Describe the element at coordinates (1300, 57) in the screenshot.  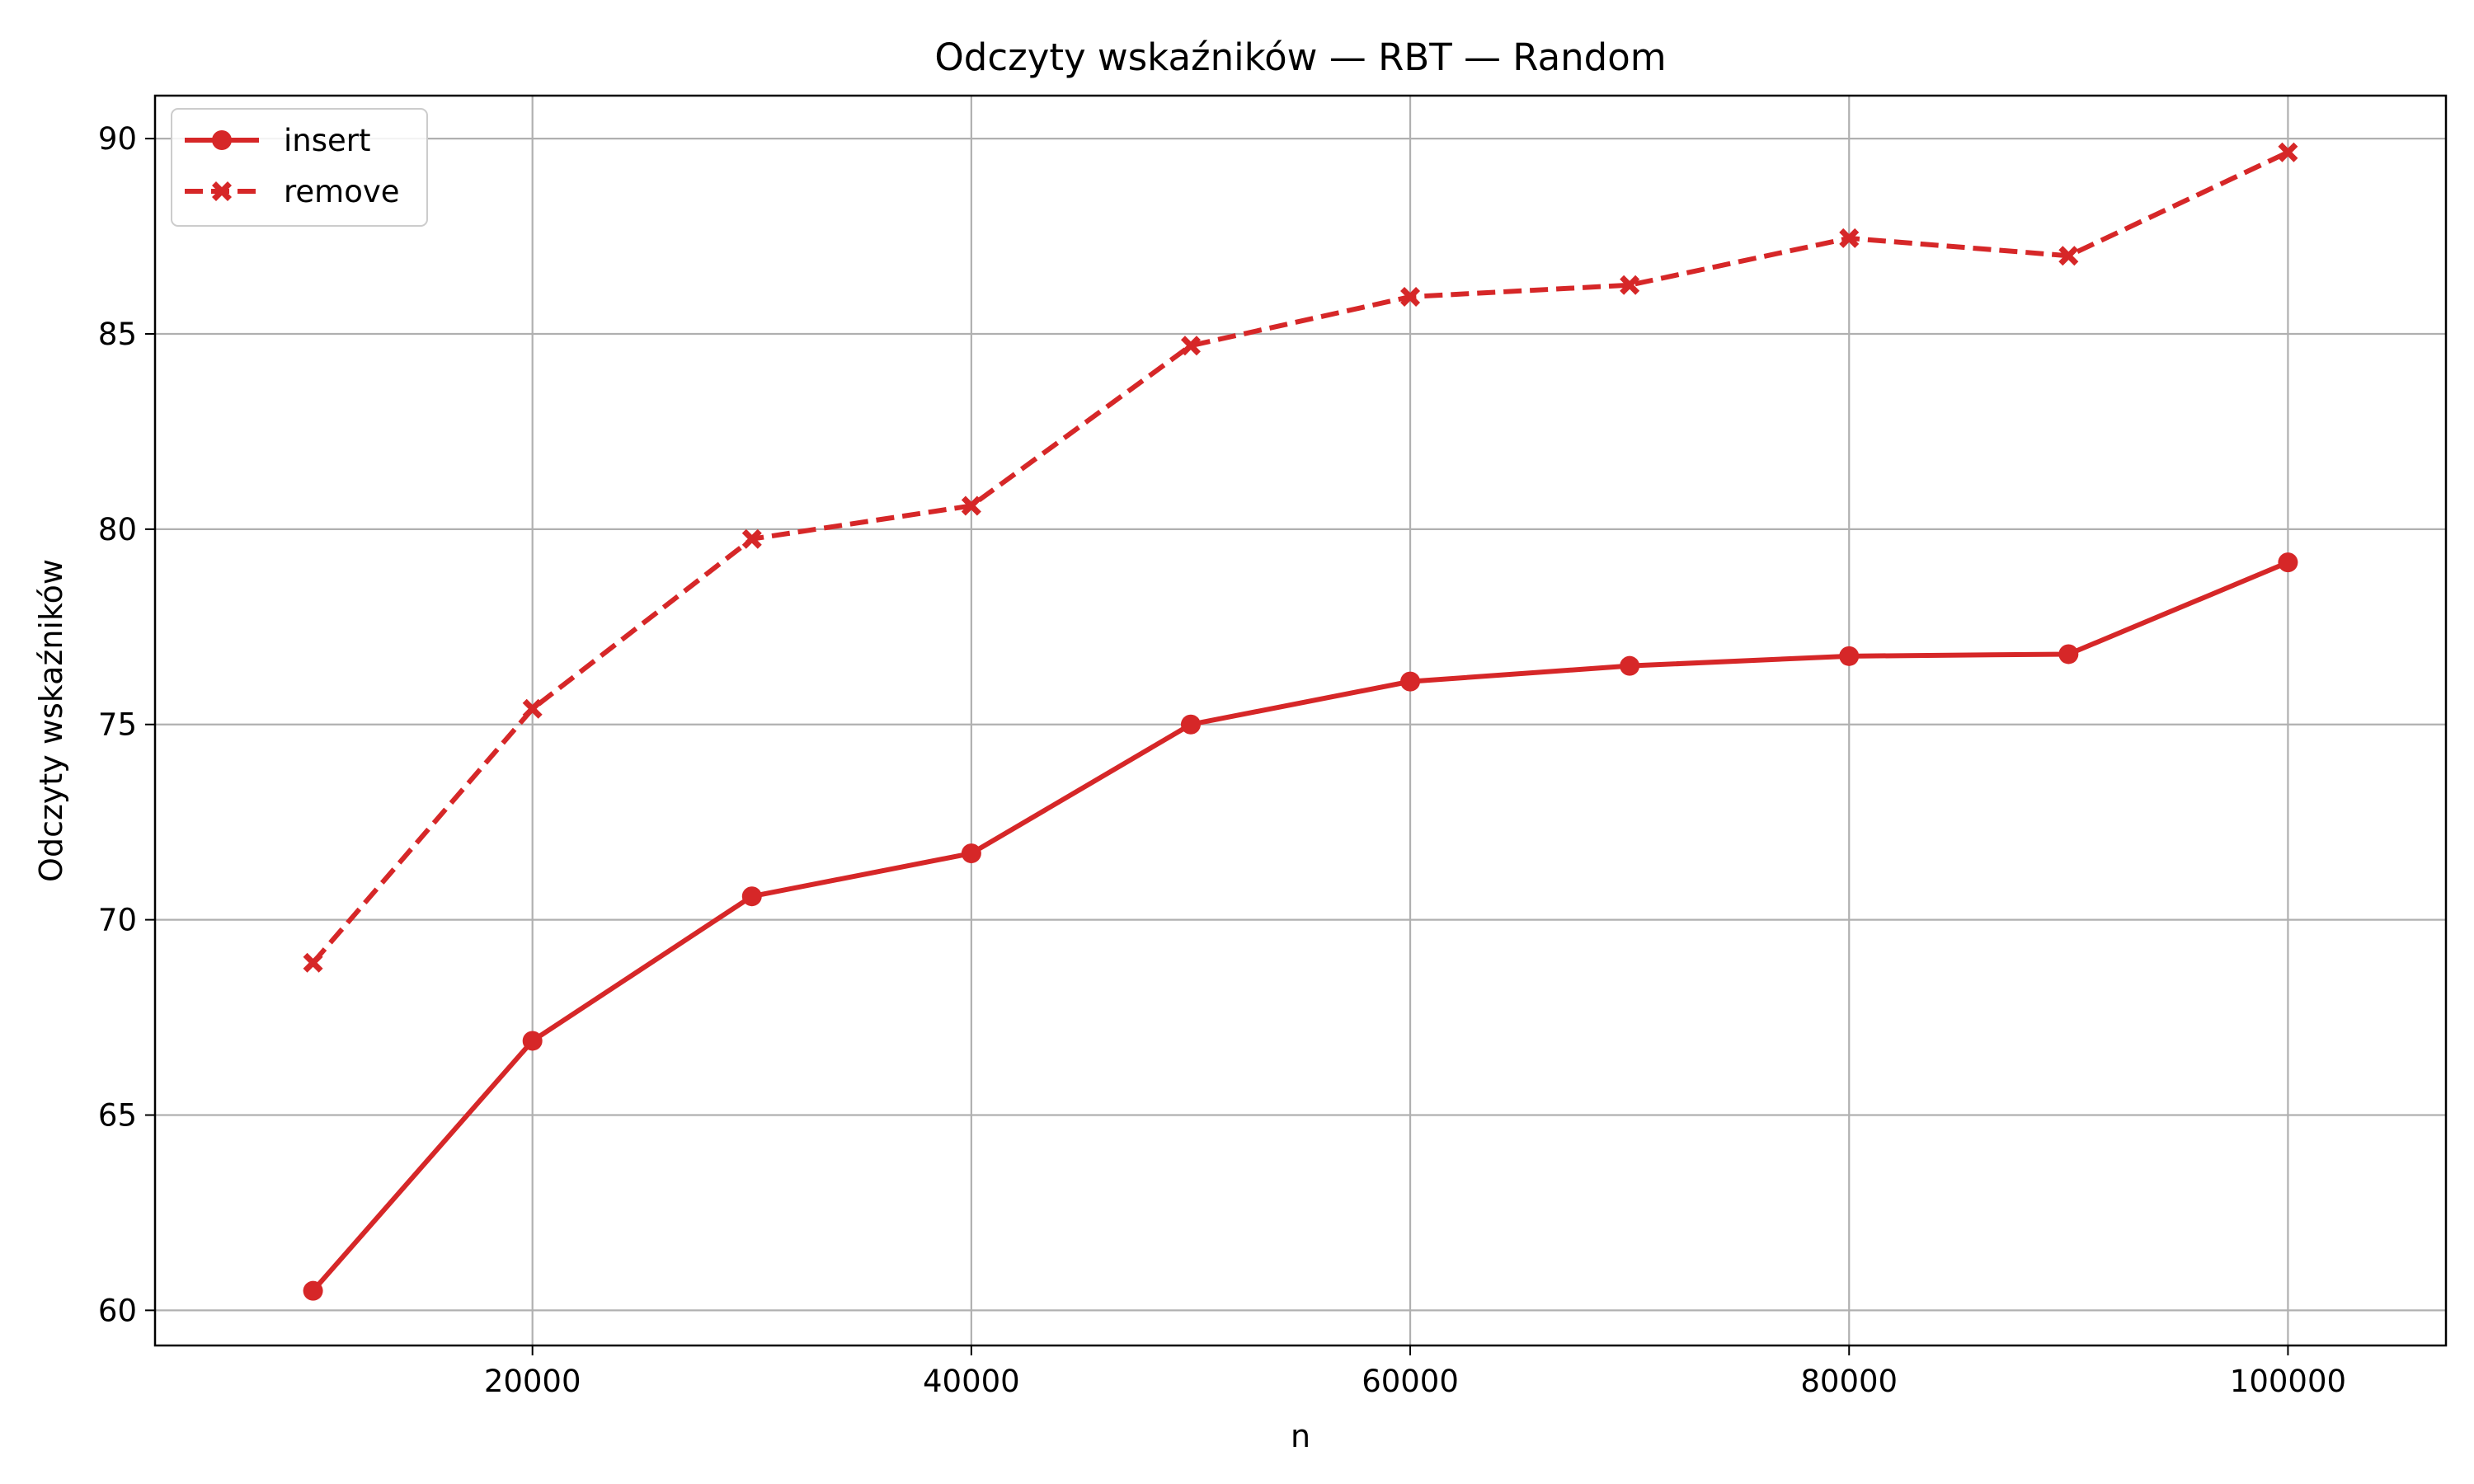
I see `chart-title: Odczyty wskaźników — RBT — Random` at that location.